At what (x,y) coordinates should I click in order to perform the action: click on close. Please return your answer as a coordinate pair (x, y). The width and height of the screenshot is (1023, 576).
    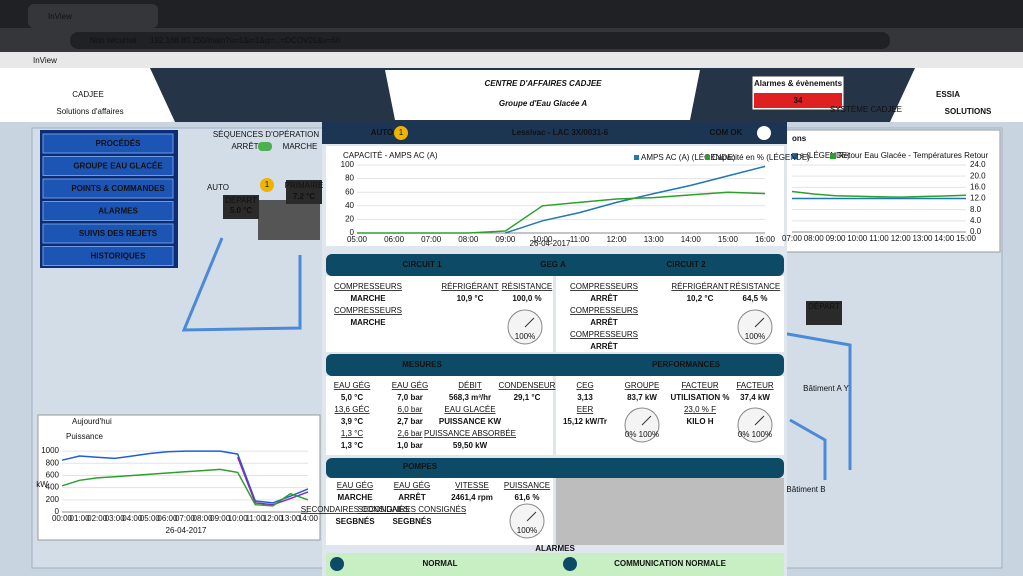
    Looking at the image, I should click on (764, 133).